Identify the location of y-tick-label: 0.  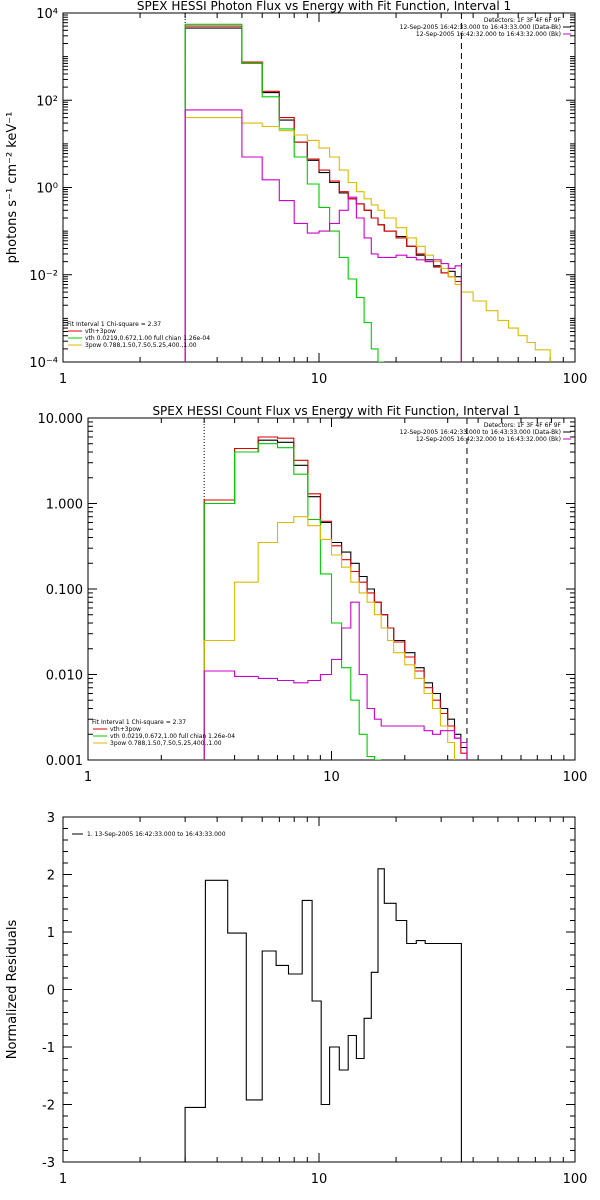
(51, 991).